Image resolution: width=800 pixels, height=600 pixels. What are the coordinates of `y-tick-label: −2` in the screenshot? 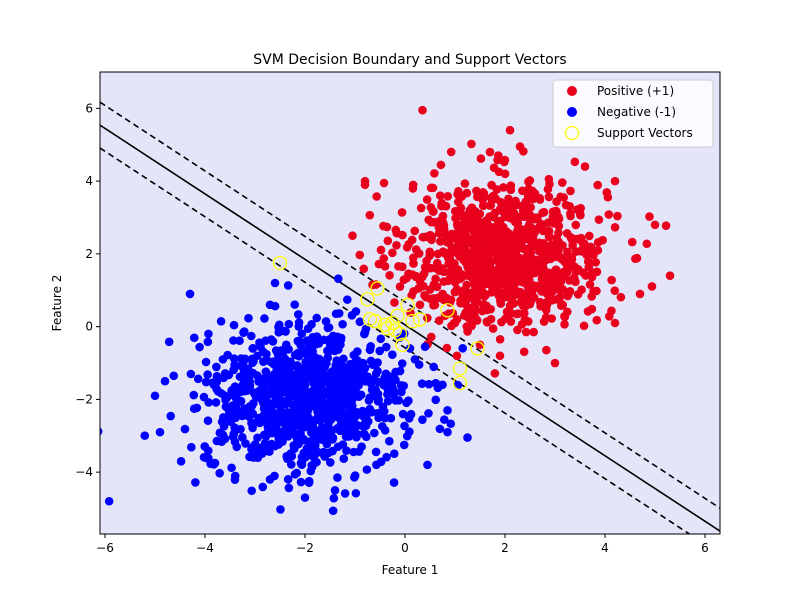 It's located at (84, 399).